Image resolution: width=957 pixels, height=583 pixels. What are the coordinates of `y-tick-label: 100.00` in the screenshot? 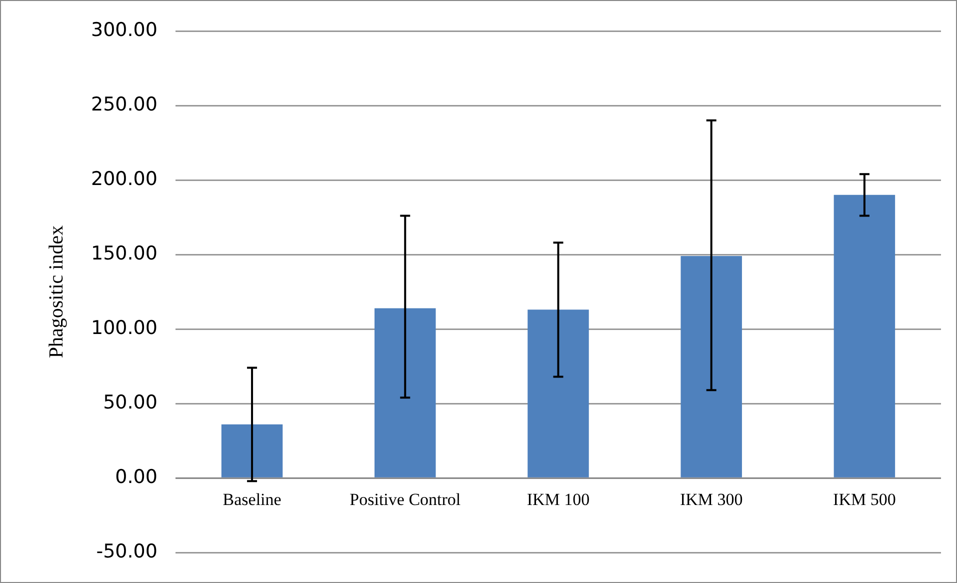 It's located at (124, 327).